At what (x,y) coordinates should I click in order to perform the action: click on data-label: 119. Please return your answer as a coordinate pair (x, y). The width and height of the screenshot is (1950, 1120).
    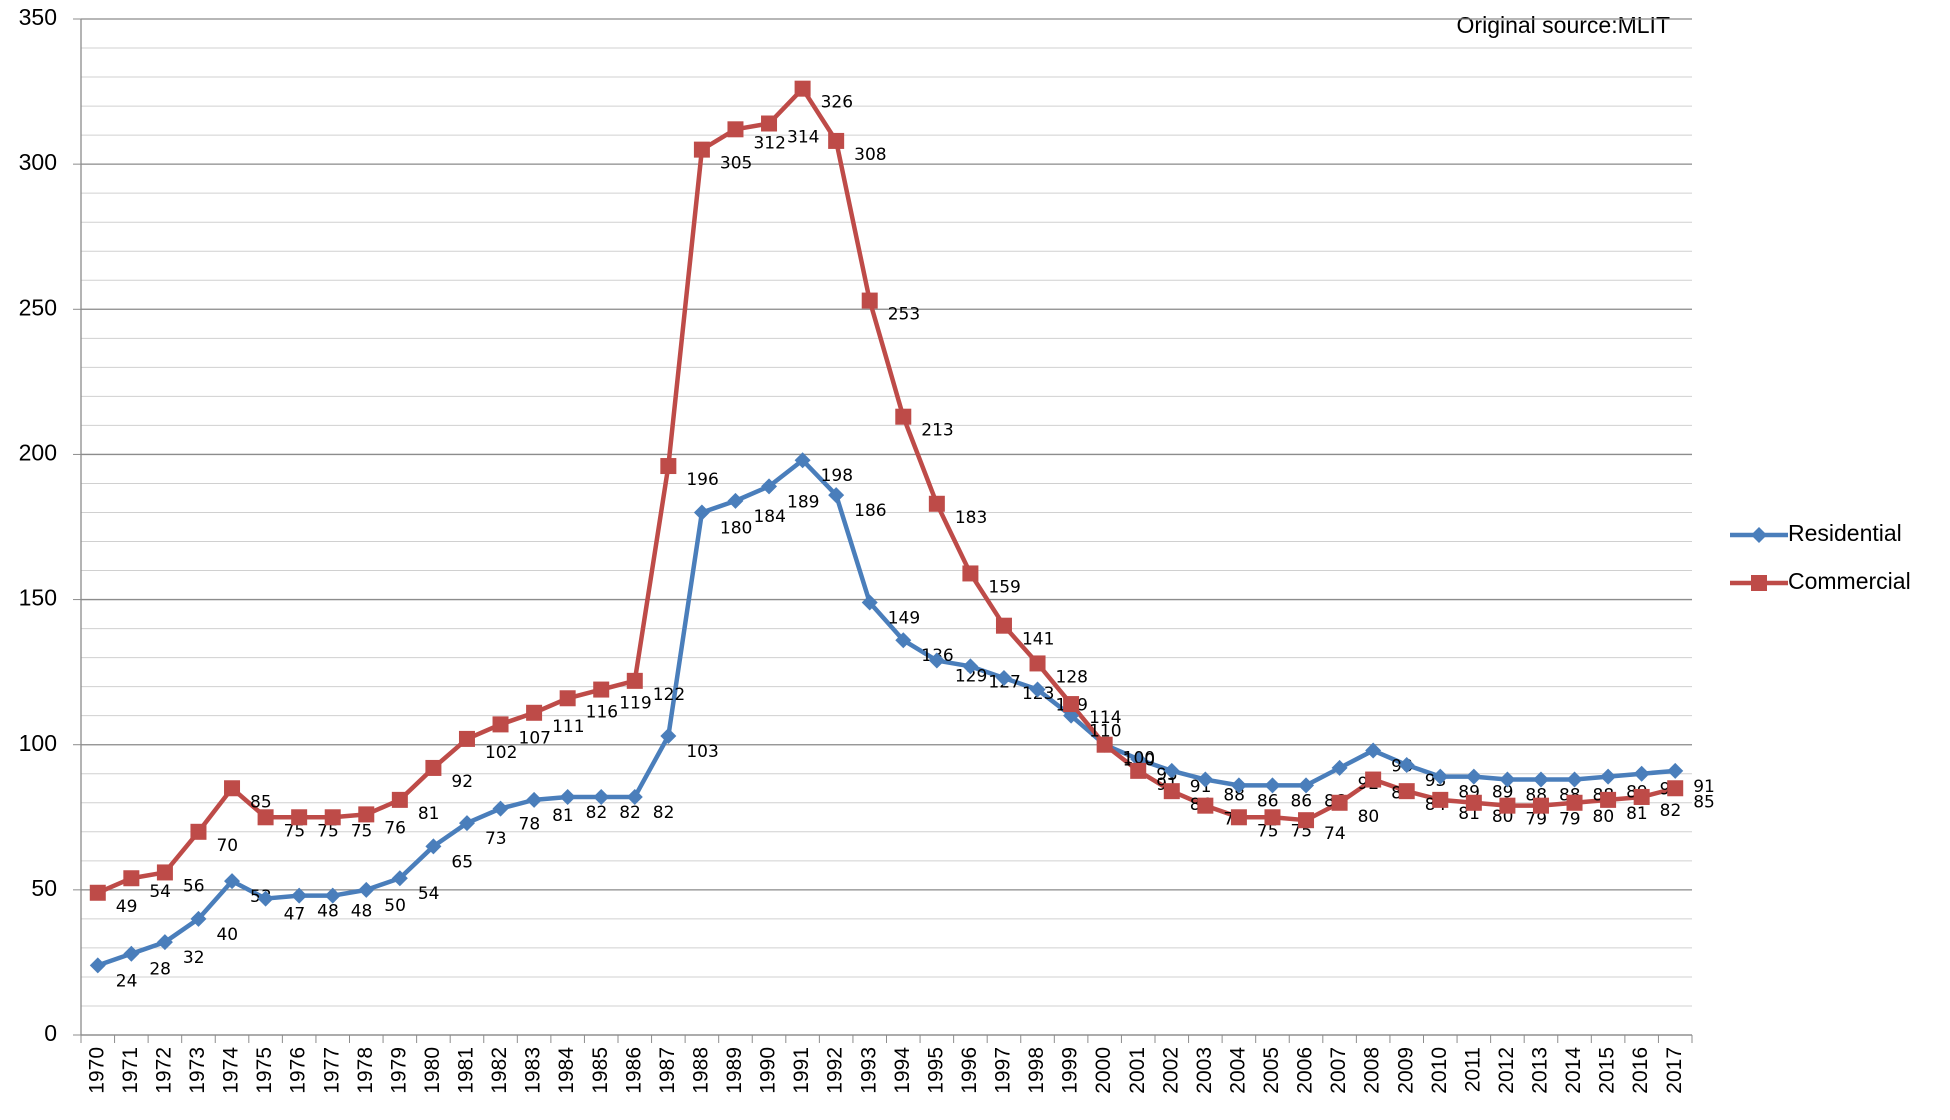
    Looking at the image, I should click on (635, 704).